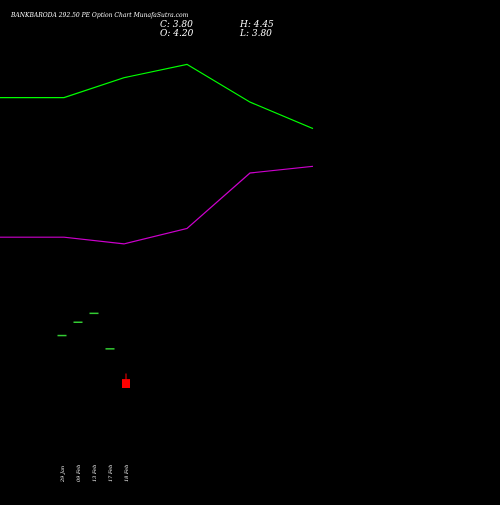 Image resolution: width=500 pixels, height=505 pixels. I want to click on open-value: O: 4.20, so click(177, 34).